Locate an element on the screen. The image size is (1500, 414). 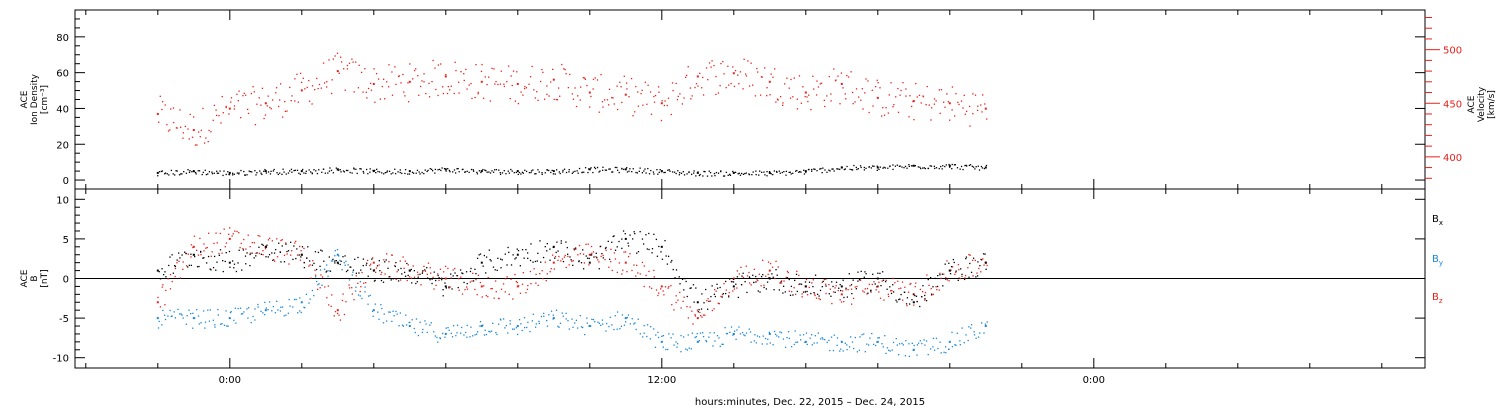
density-point is located at coordinates (373, 171).